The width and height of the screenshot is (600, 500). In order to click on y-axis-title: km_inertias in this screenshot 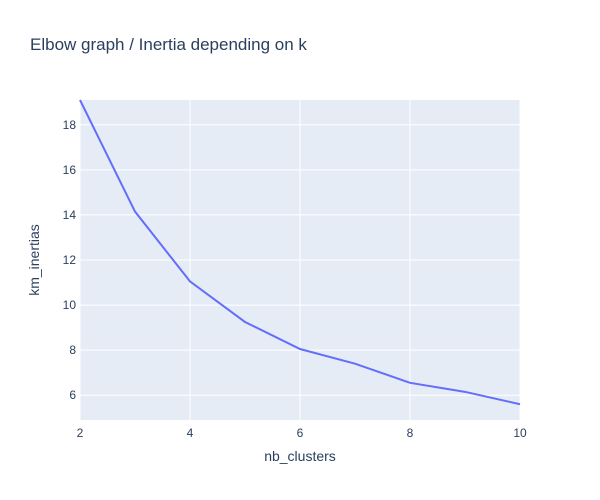, I will do `click(34, 260)`.